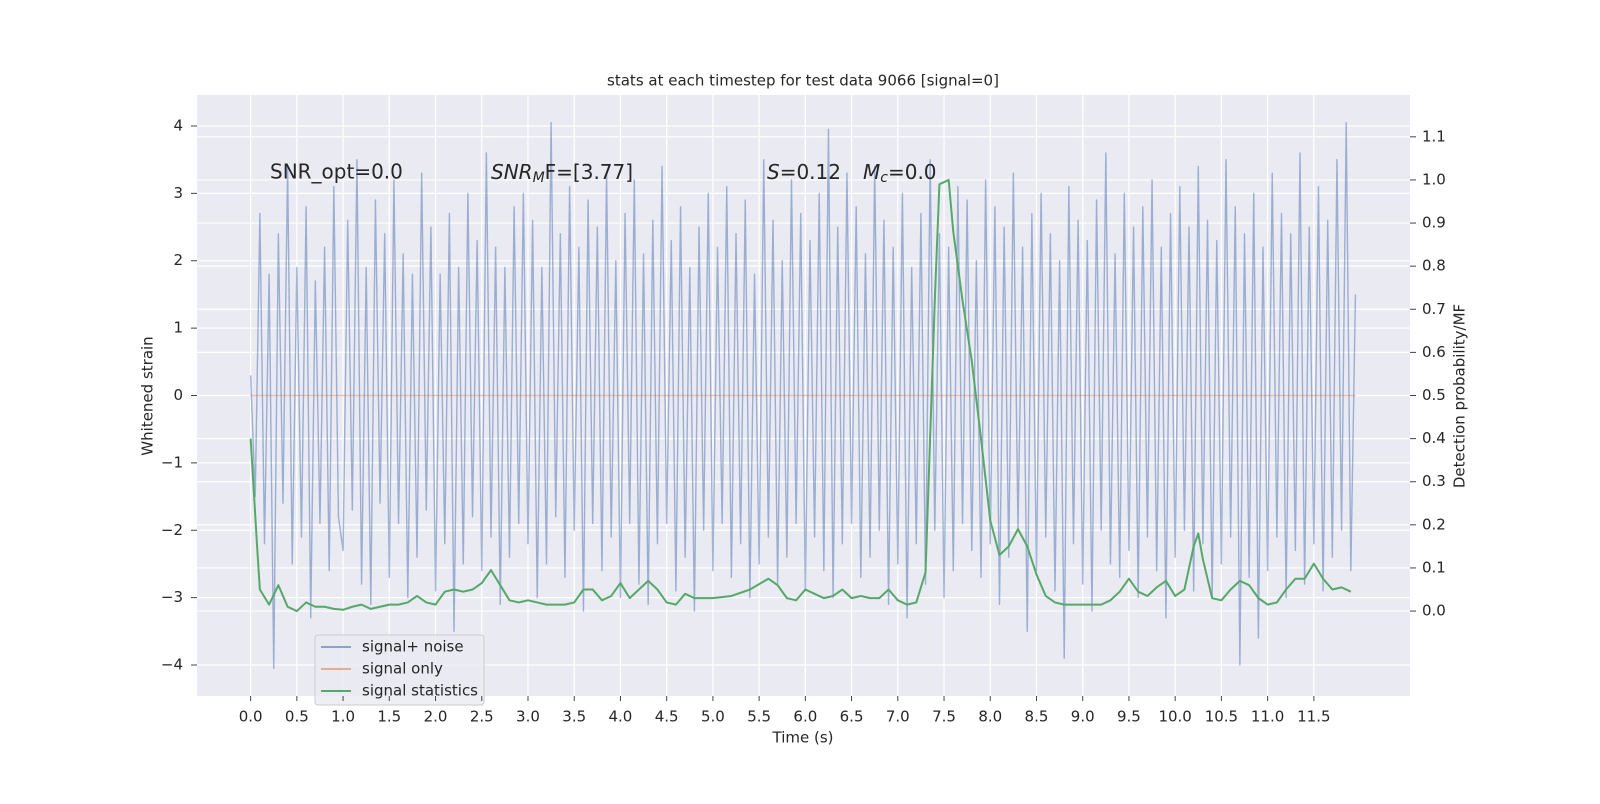  What do you see at coordinates (852, 717) in the screenshot?
I see `x-tick-label: 6.5` at bounding box center [852, 717].